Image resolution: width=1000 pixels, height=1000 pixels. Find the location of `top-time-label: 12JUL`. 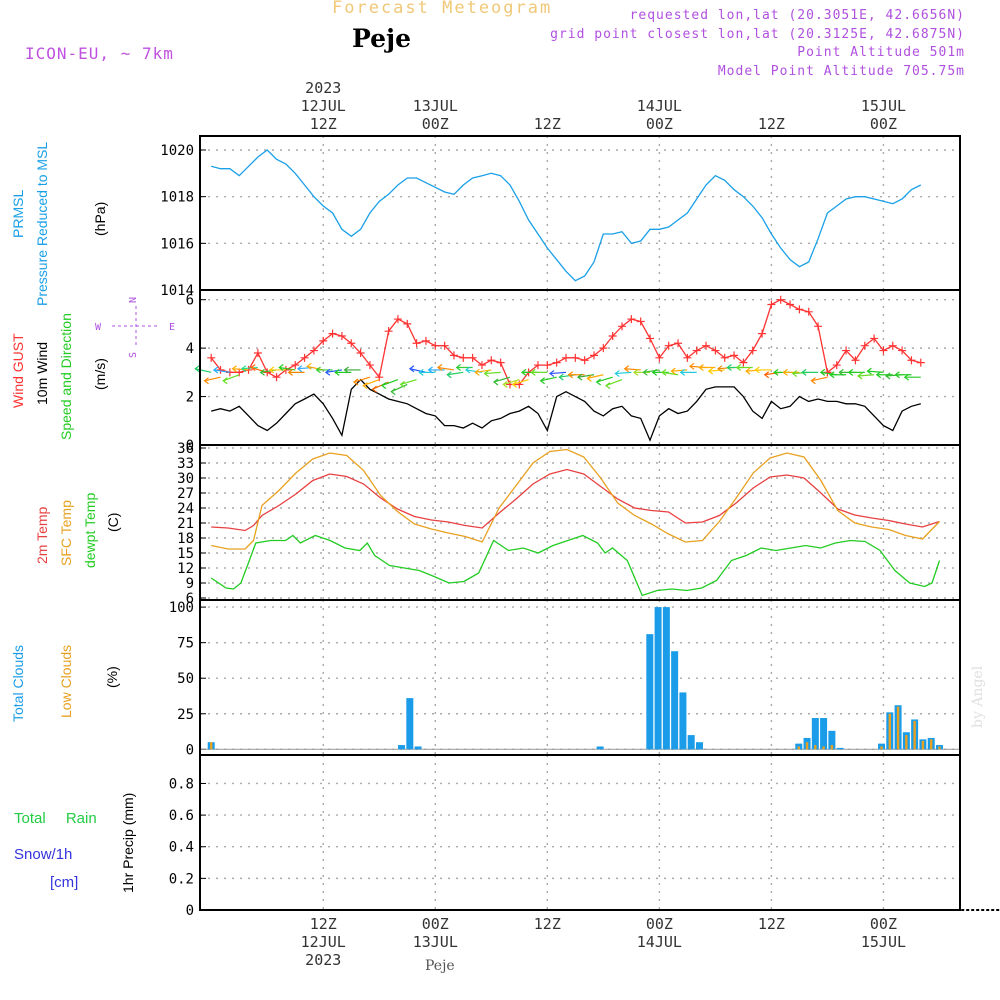

top-time-label: 12JUL is located at coordinates (323, 106).